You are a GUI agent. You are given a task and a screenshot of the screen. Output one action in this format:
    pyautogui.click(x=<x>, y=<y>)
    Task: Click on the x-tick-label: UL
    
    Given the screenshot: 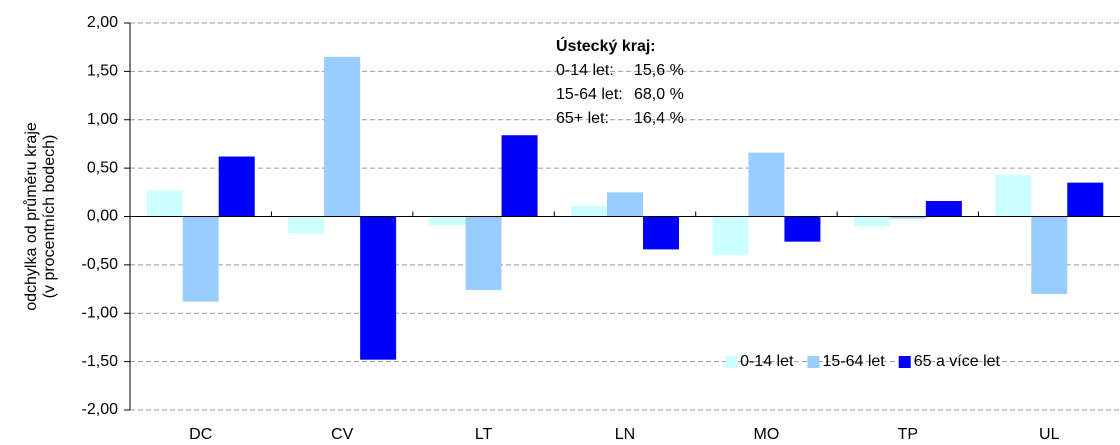 What is the action you would take?
    pyautogui.click(x=1049, y=434)
    